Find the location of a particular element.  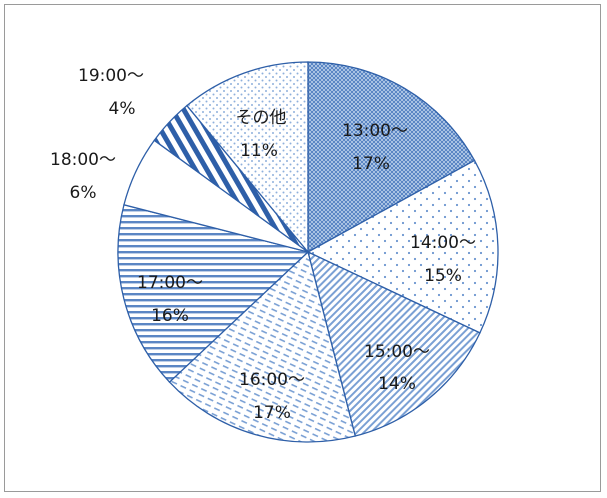

slice-label-19: 19:00〜 is located at coordinates (111, 76).